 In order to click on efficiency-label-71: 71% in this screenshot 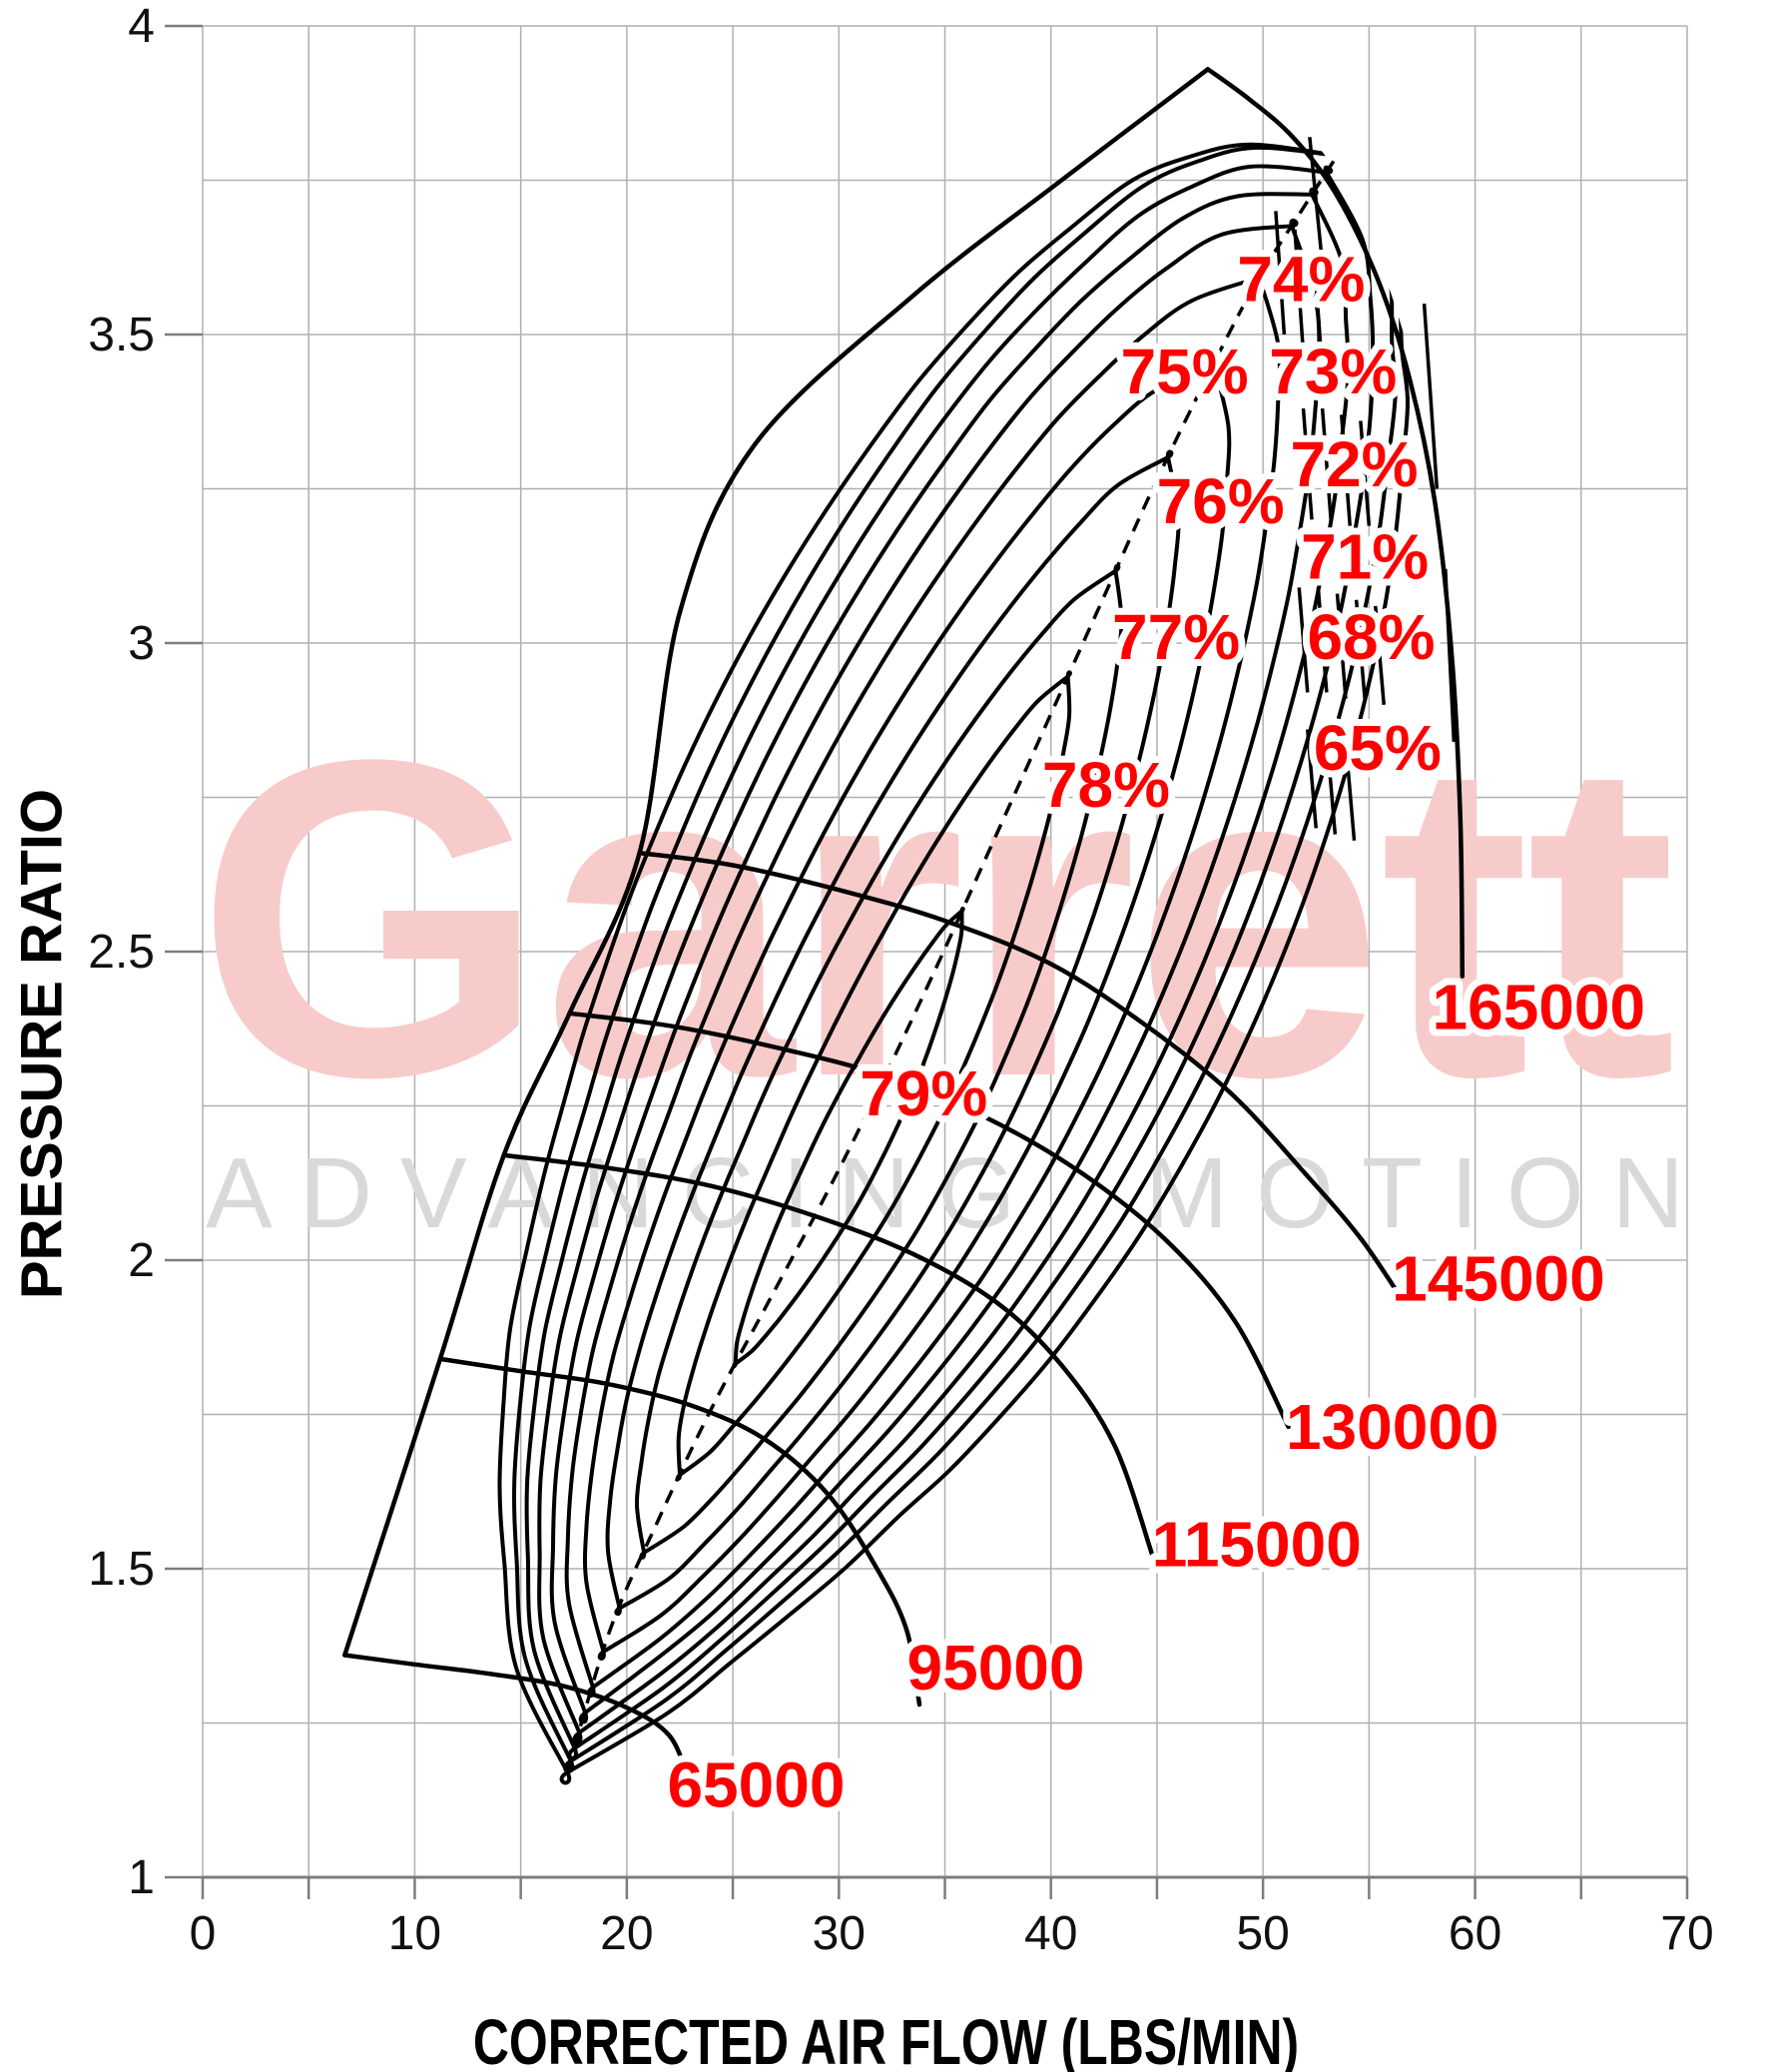, I will do `click(1365, 556)`.